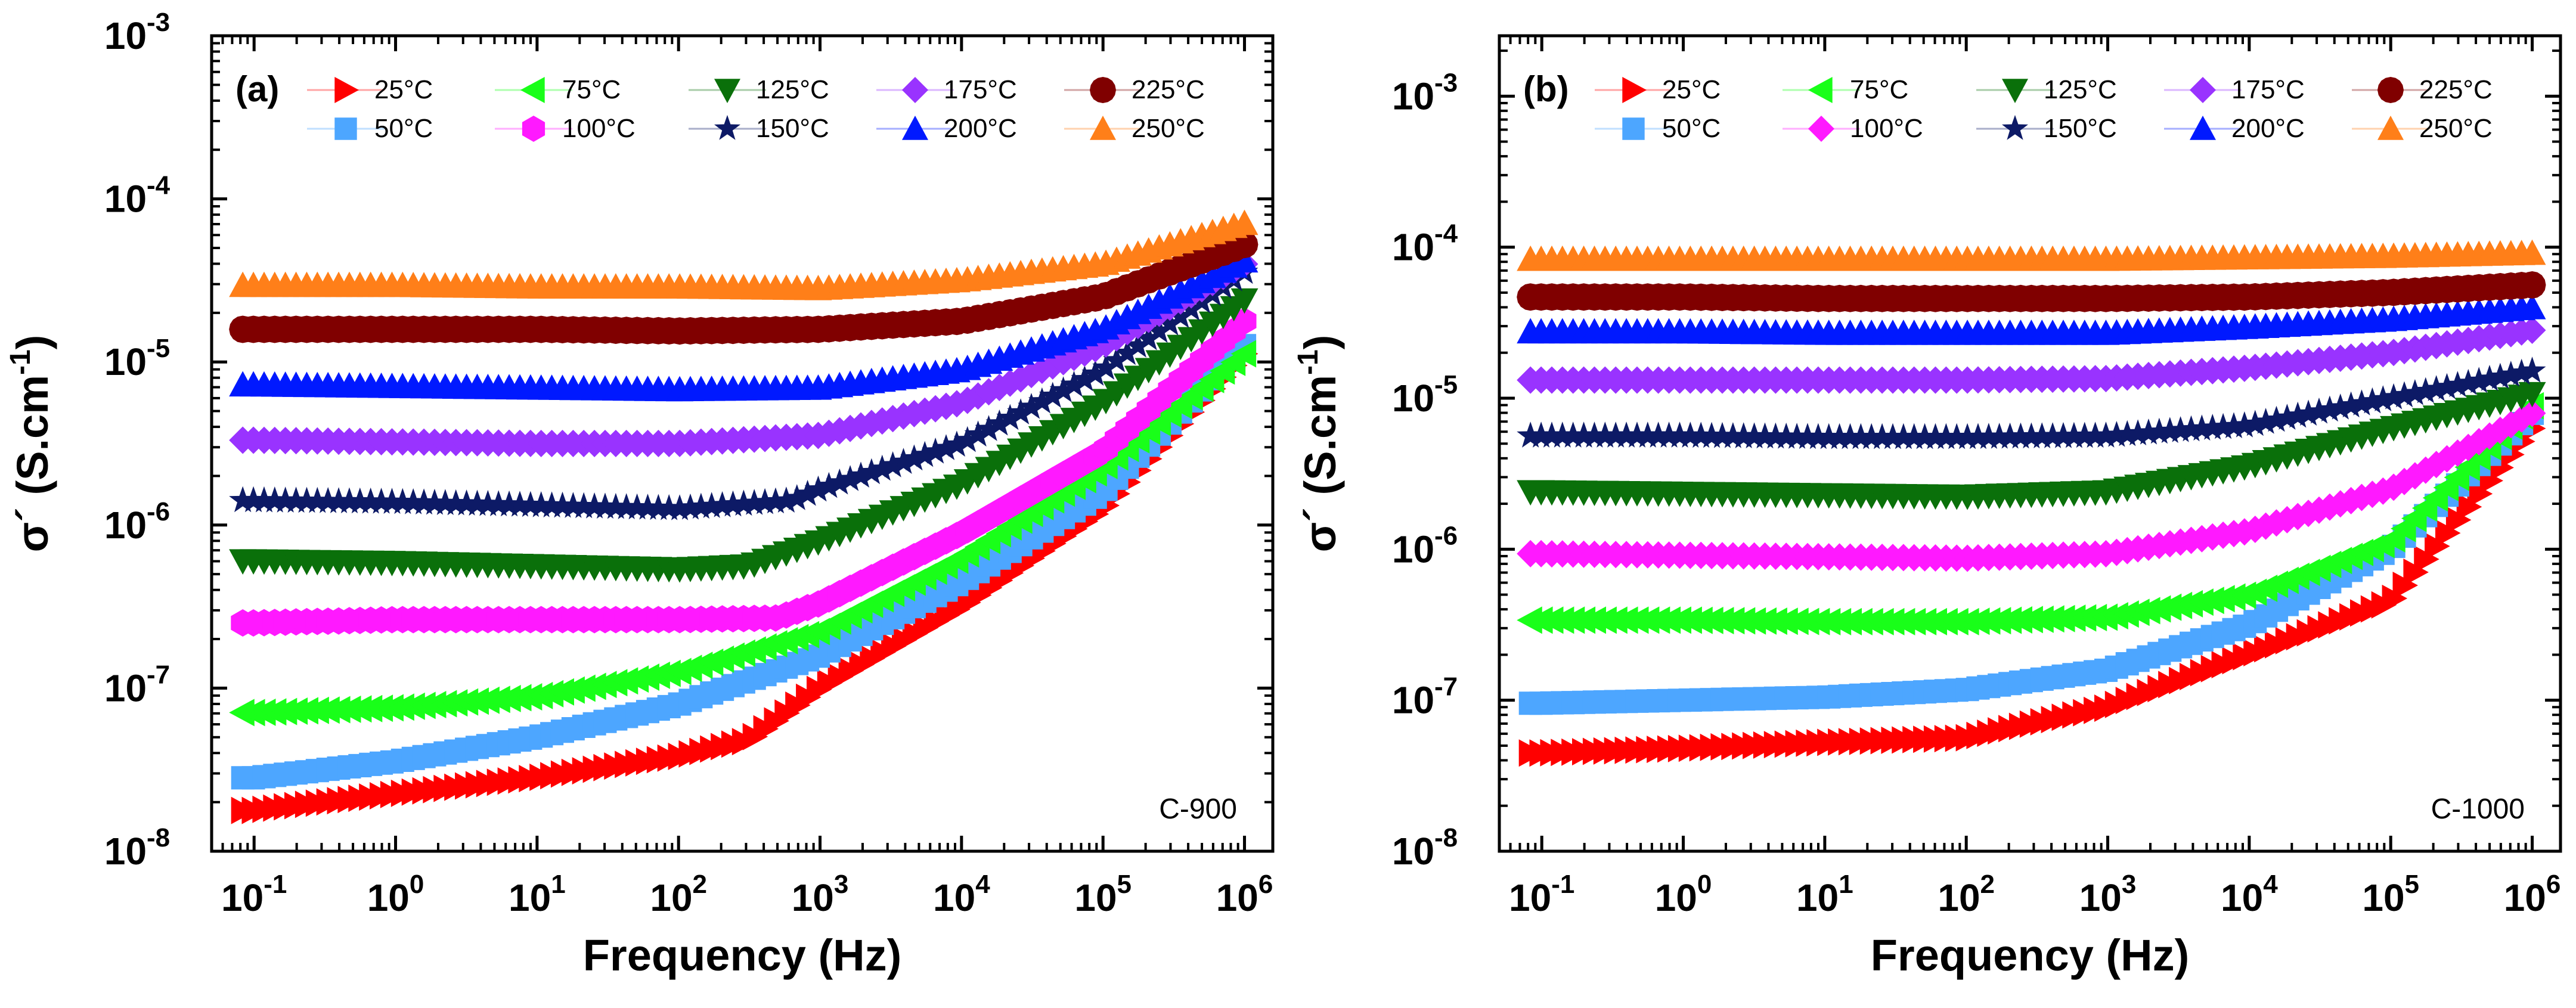  What do you see at coordinates (395, 894) in the screenshot?
I see `x-tick-label: 10⁰` at bounding box center [395, 894].